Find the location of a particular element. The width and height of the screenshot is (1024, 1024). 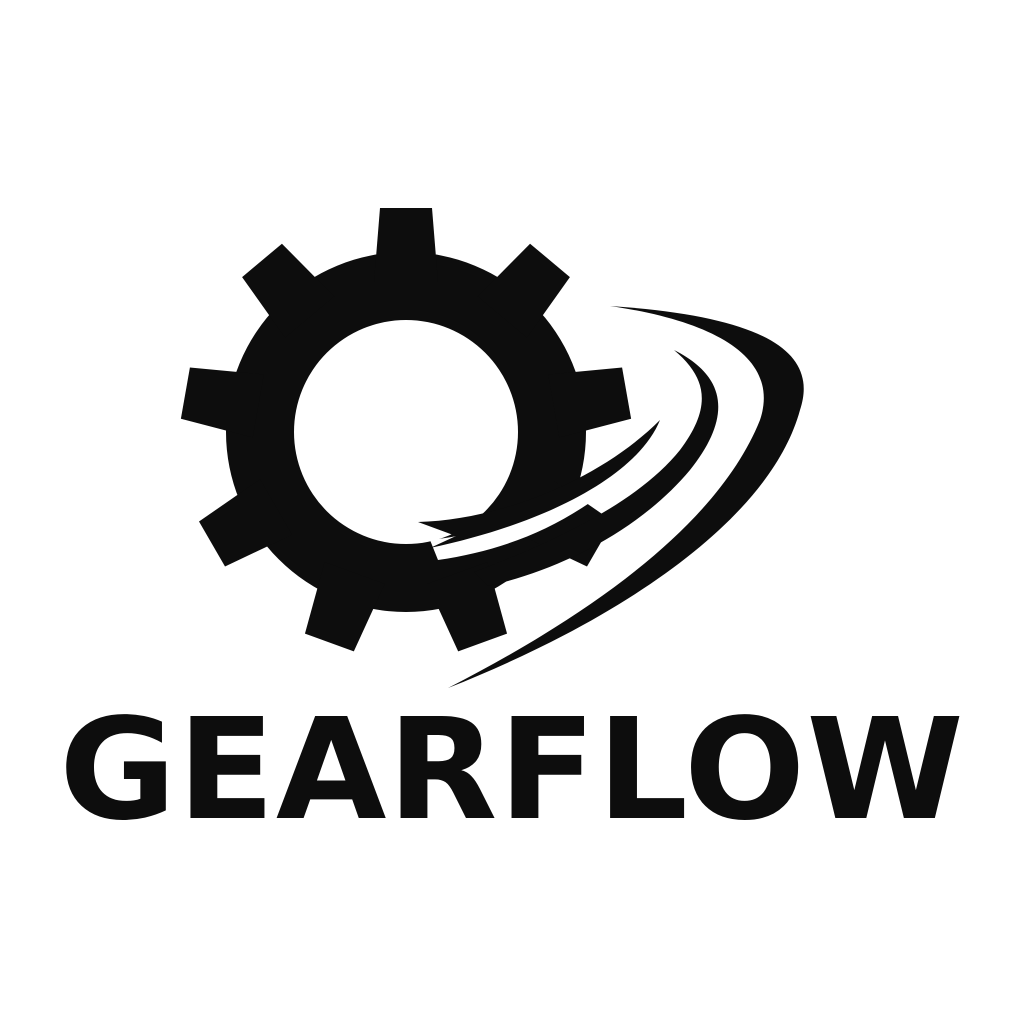

brand-name: GEARFLOW is located at coordinates (512, 770).